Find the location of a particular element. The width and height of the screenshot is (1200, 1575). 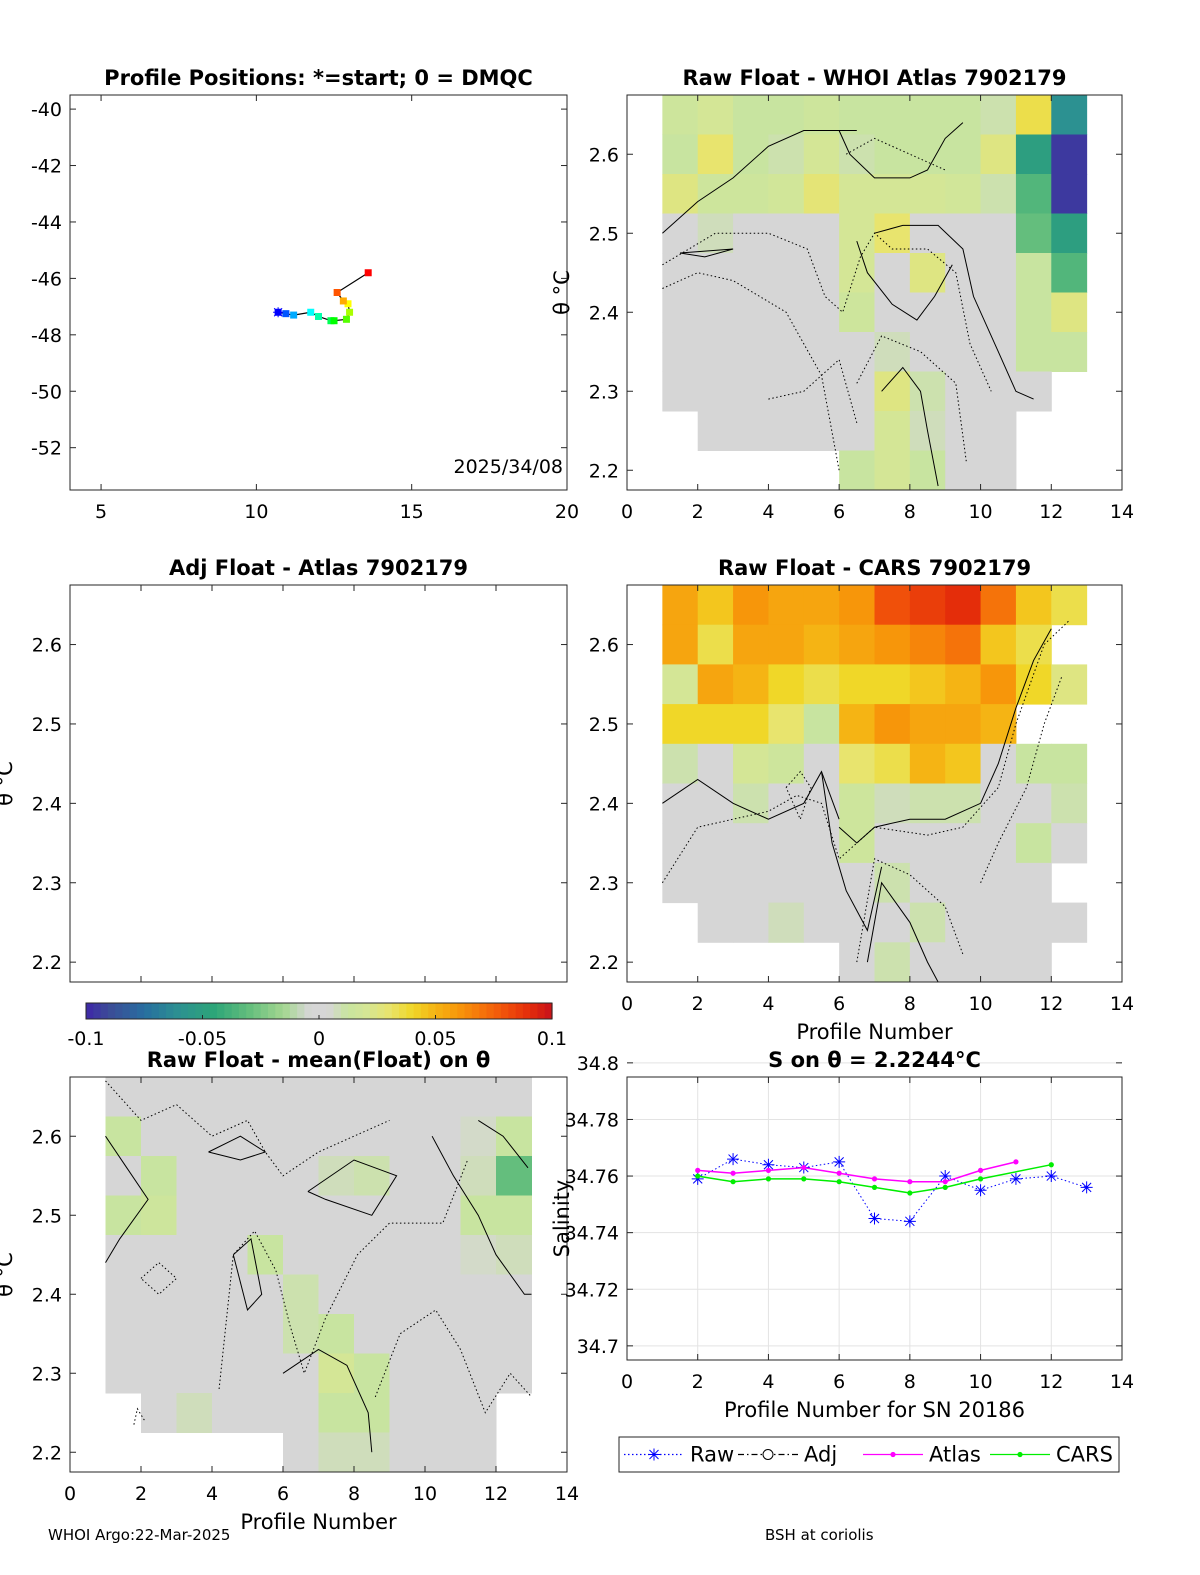

cars-axes-box is located at coordinates (874, 783).